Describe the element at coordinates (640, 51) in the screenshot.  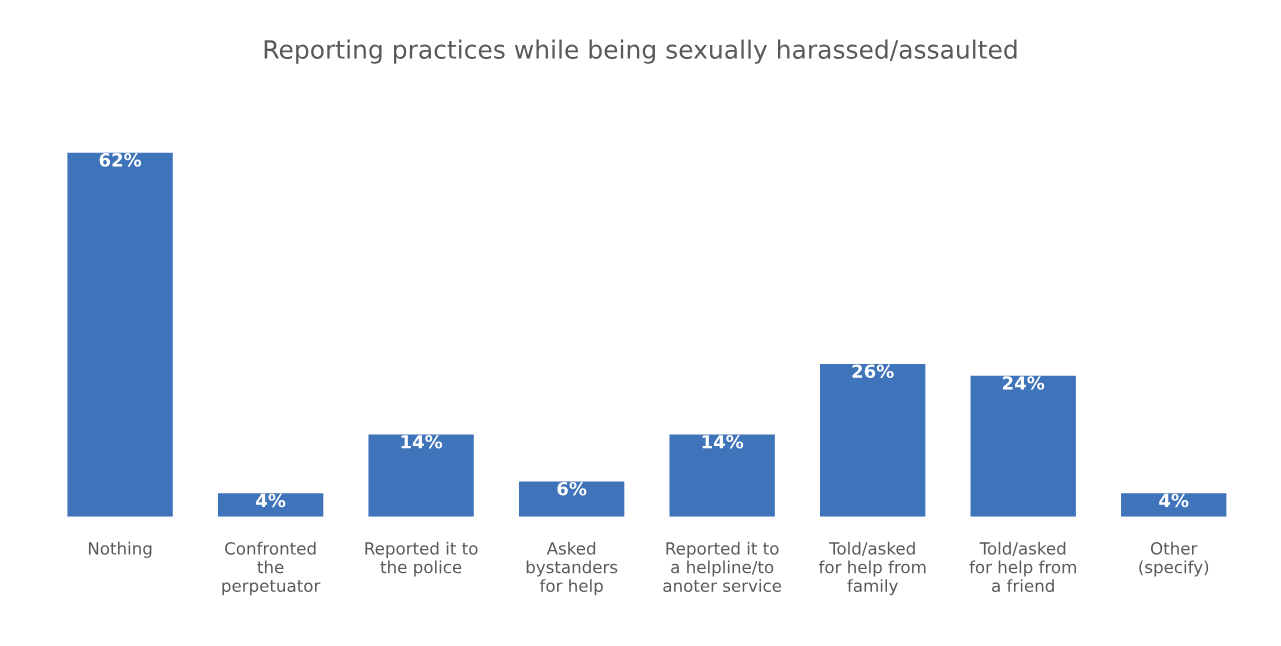
I see `chart-title: Reporting practices while being sexually harassed/assaulted` at that location.